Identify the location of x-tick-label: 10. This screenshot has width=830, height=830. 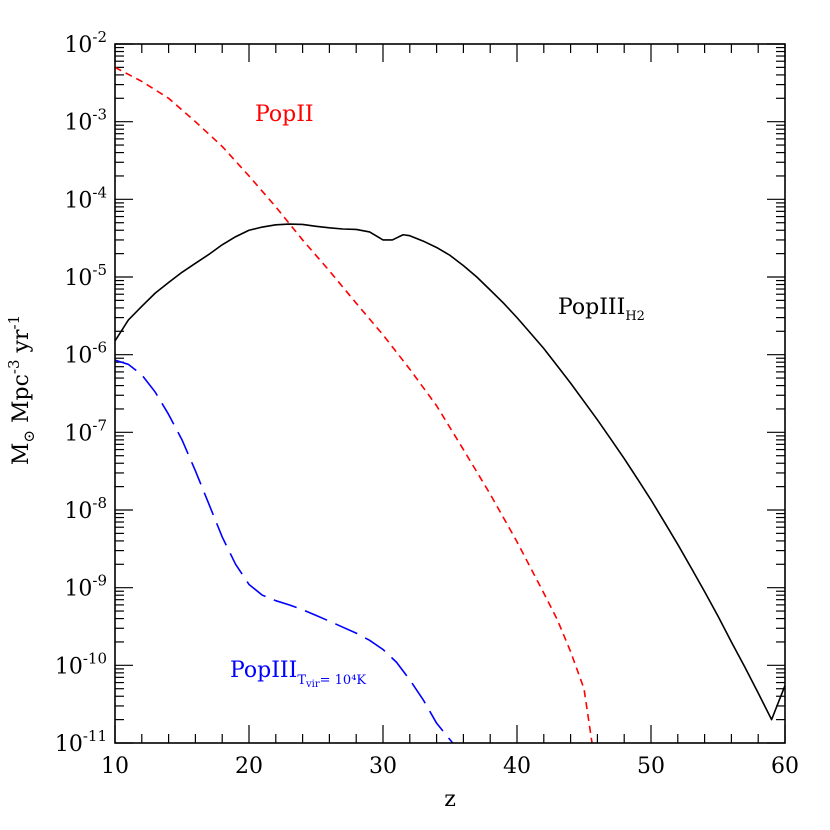
(115, 766).